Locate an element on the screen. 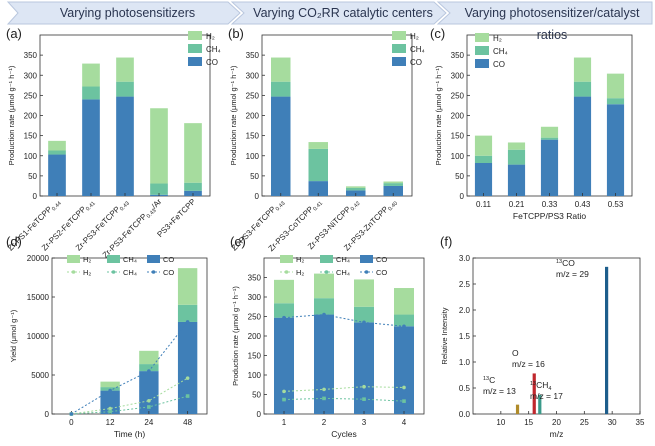 This screenshot has height=446, width=655. d-xtick-label: 12 is located at coordinates (110, 422).